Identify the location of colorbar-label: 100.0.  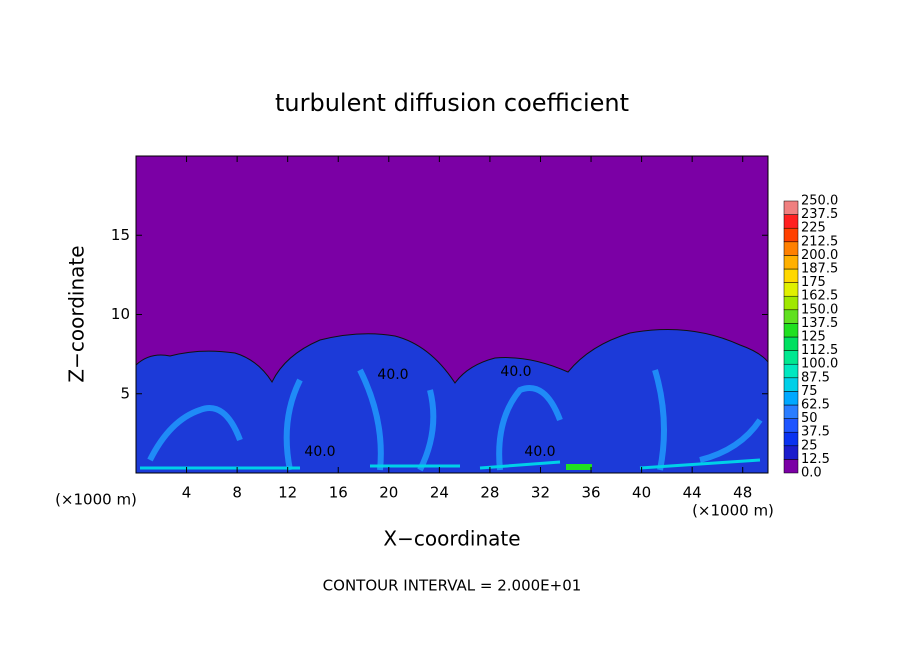
(819, 364).